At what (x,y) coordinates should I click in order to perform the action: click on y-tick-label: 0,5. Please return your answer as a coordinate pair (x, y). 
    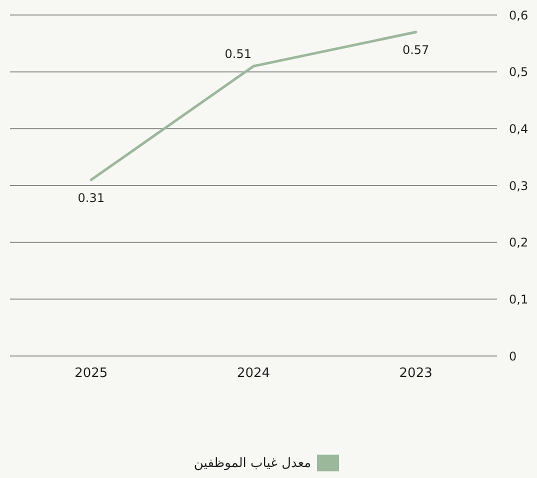
    Looking at the image, I should click on (518, 72).